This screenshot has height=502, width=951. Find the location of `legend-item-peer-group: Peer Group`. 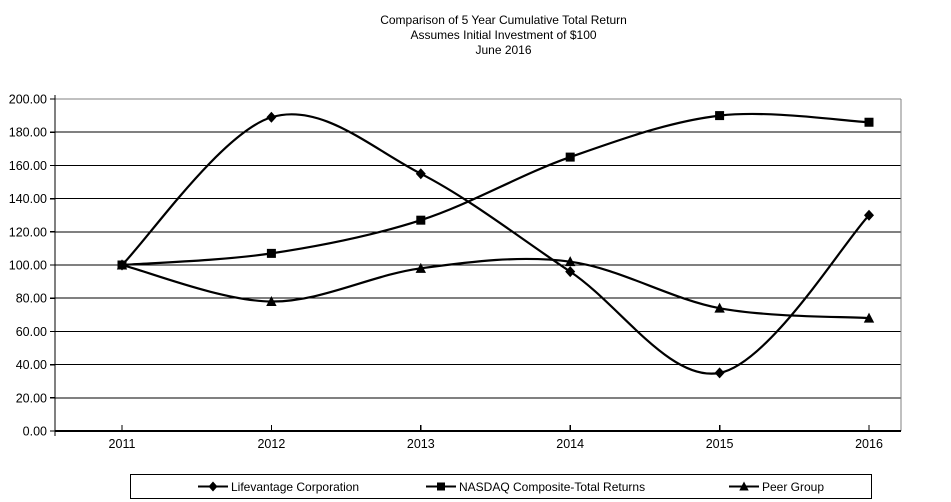

legend-item-peer-group: Peer Group is located at coordinates (776, 486).